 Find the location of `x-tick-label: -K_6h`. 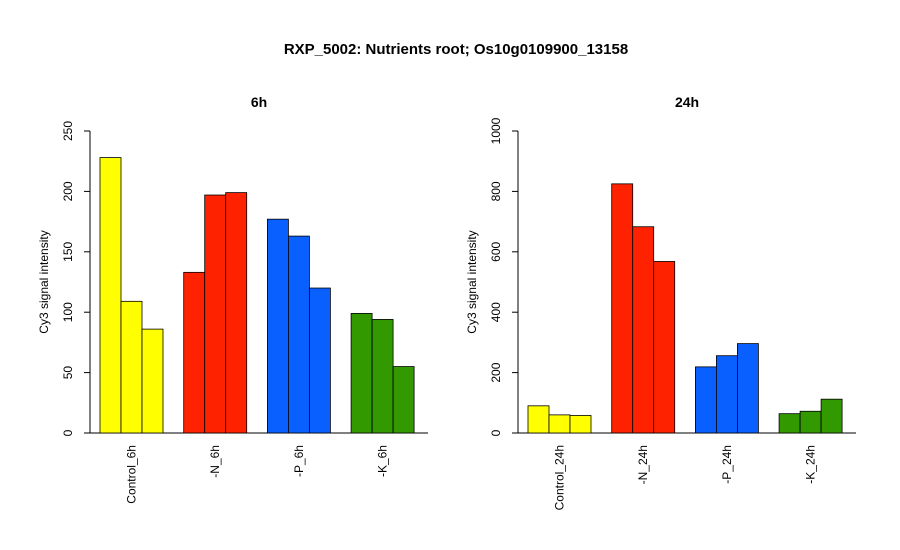

x-tick-label: -K_6h is located at coordinates (383, 461).